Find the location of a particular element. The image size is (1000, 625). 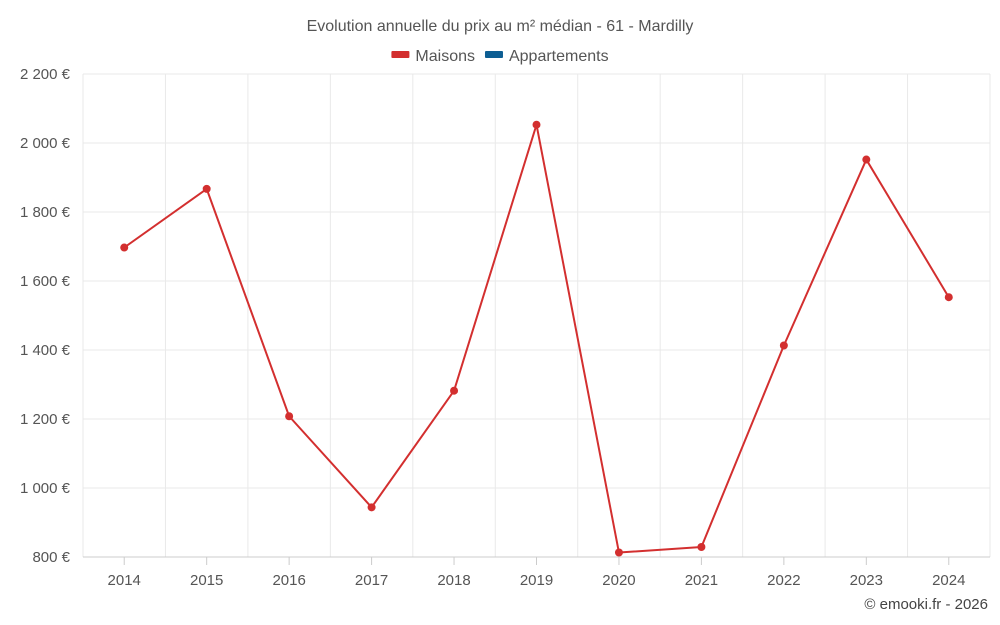

data-point-2014 is located at coordinates (124, 247).